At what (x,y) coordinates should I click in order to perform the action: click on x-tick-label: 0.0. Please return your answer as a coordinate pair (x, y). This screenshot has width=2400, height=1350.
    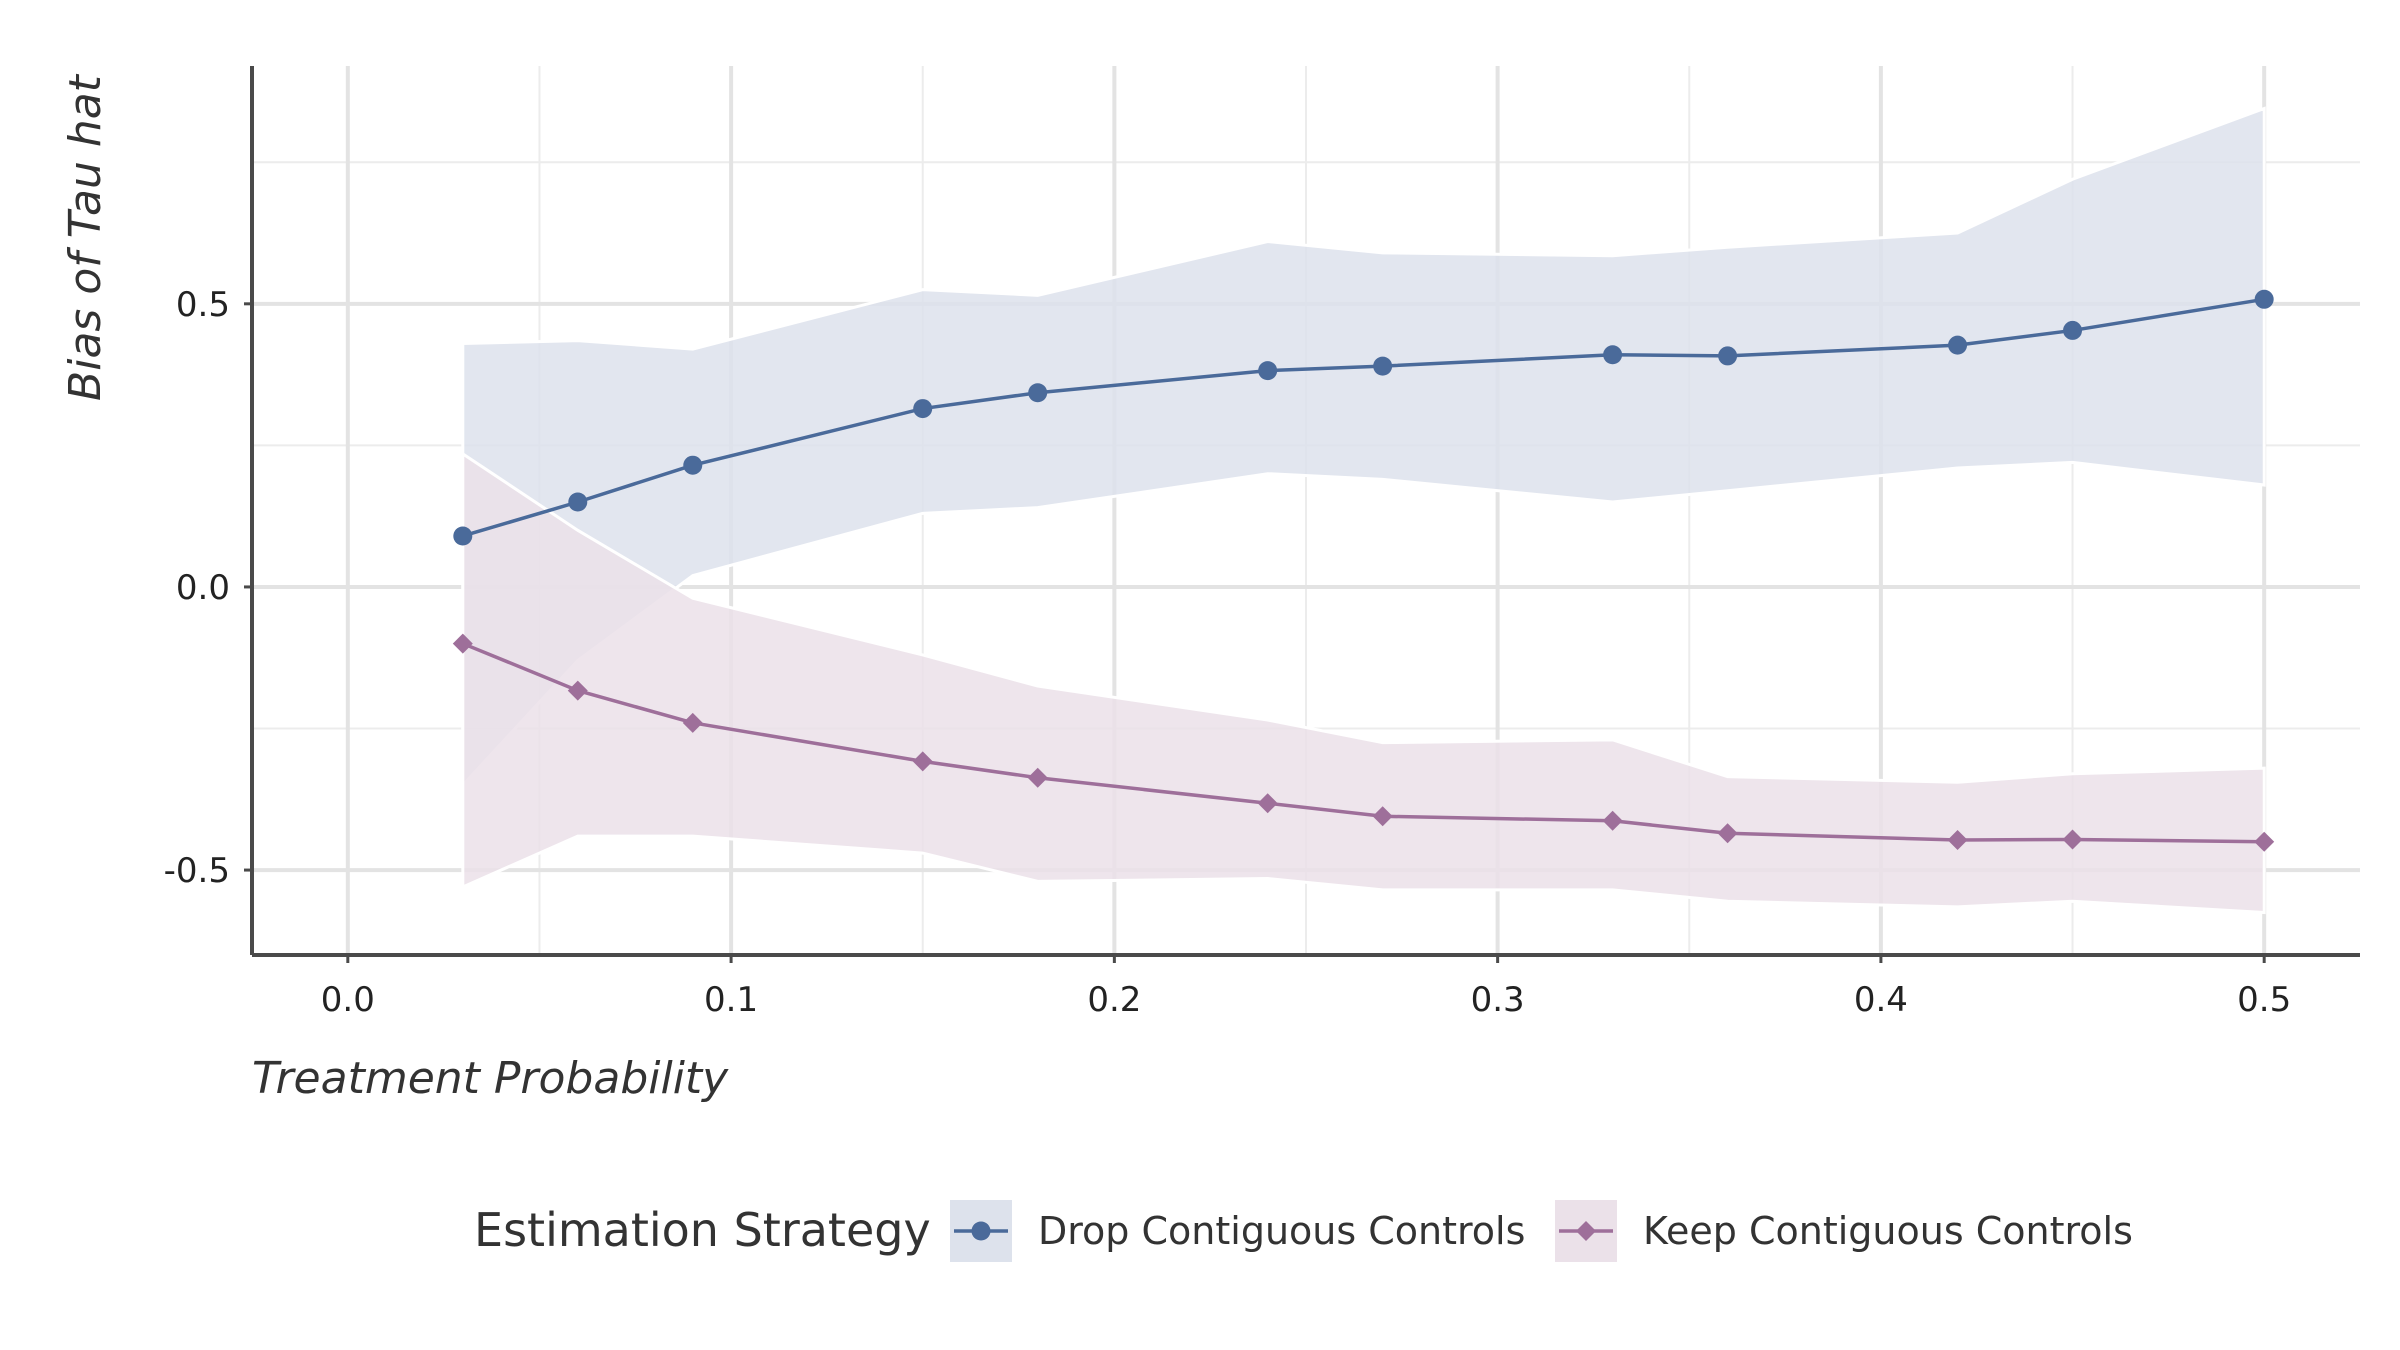
    Looking at the image, I should click on (348, 1000).